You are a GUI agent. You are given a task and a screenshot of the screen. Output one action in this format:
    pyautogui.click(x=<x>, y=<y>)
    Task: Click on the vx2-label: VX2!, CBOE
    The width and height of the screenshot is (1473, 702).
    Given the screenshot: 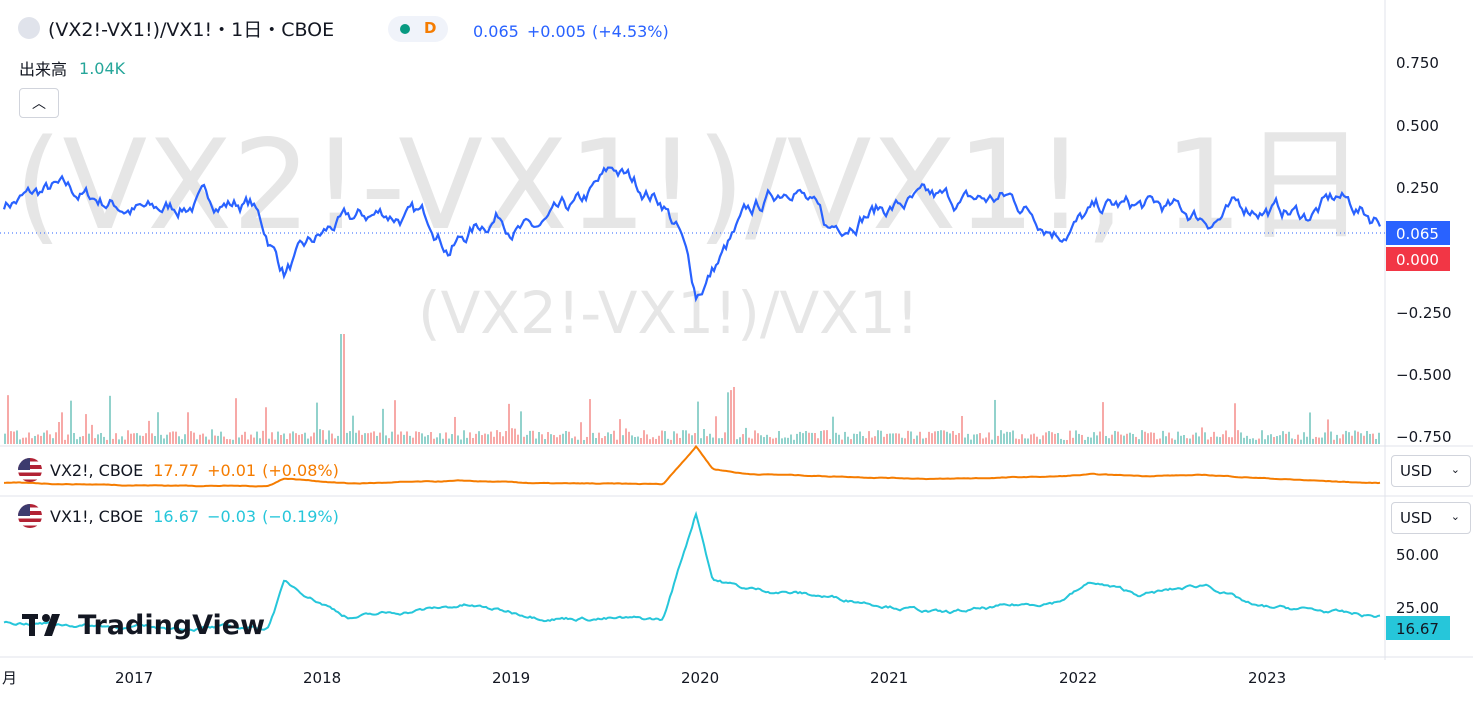 What is the action you would take?
    pyautogui.click(x=97, y=470)
    